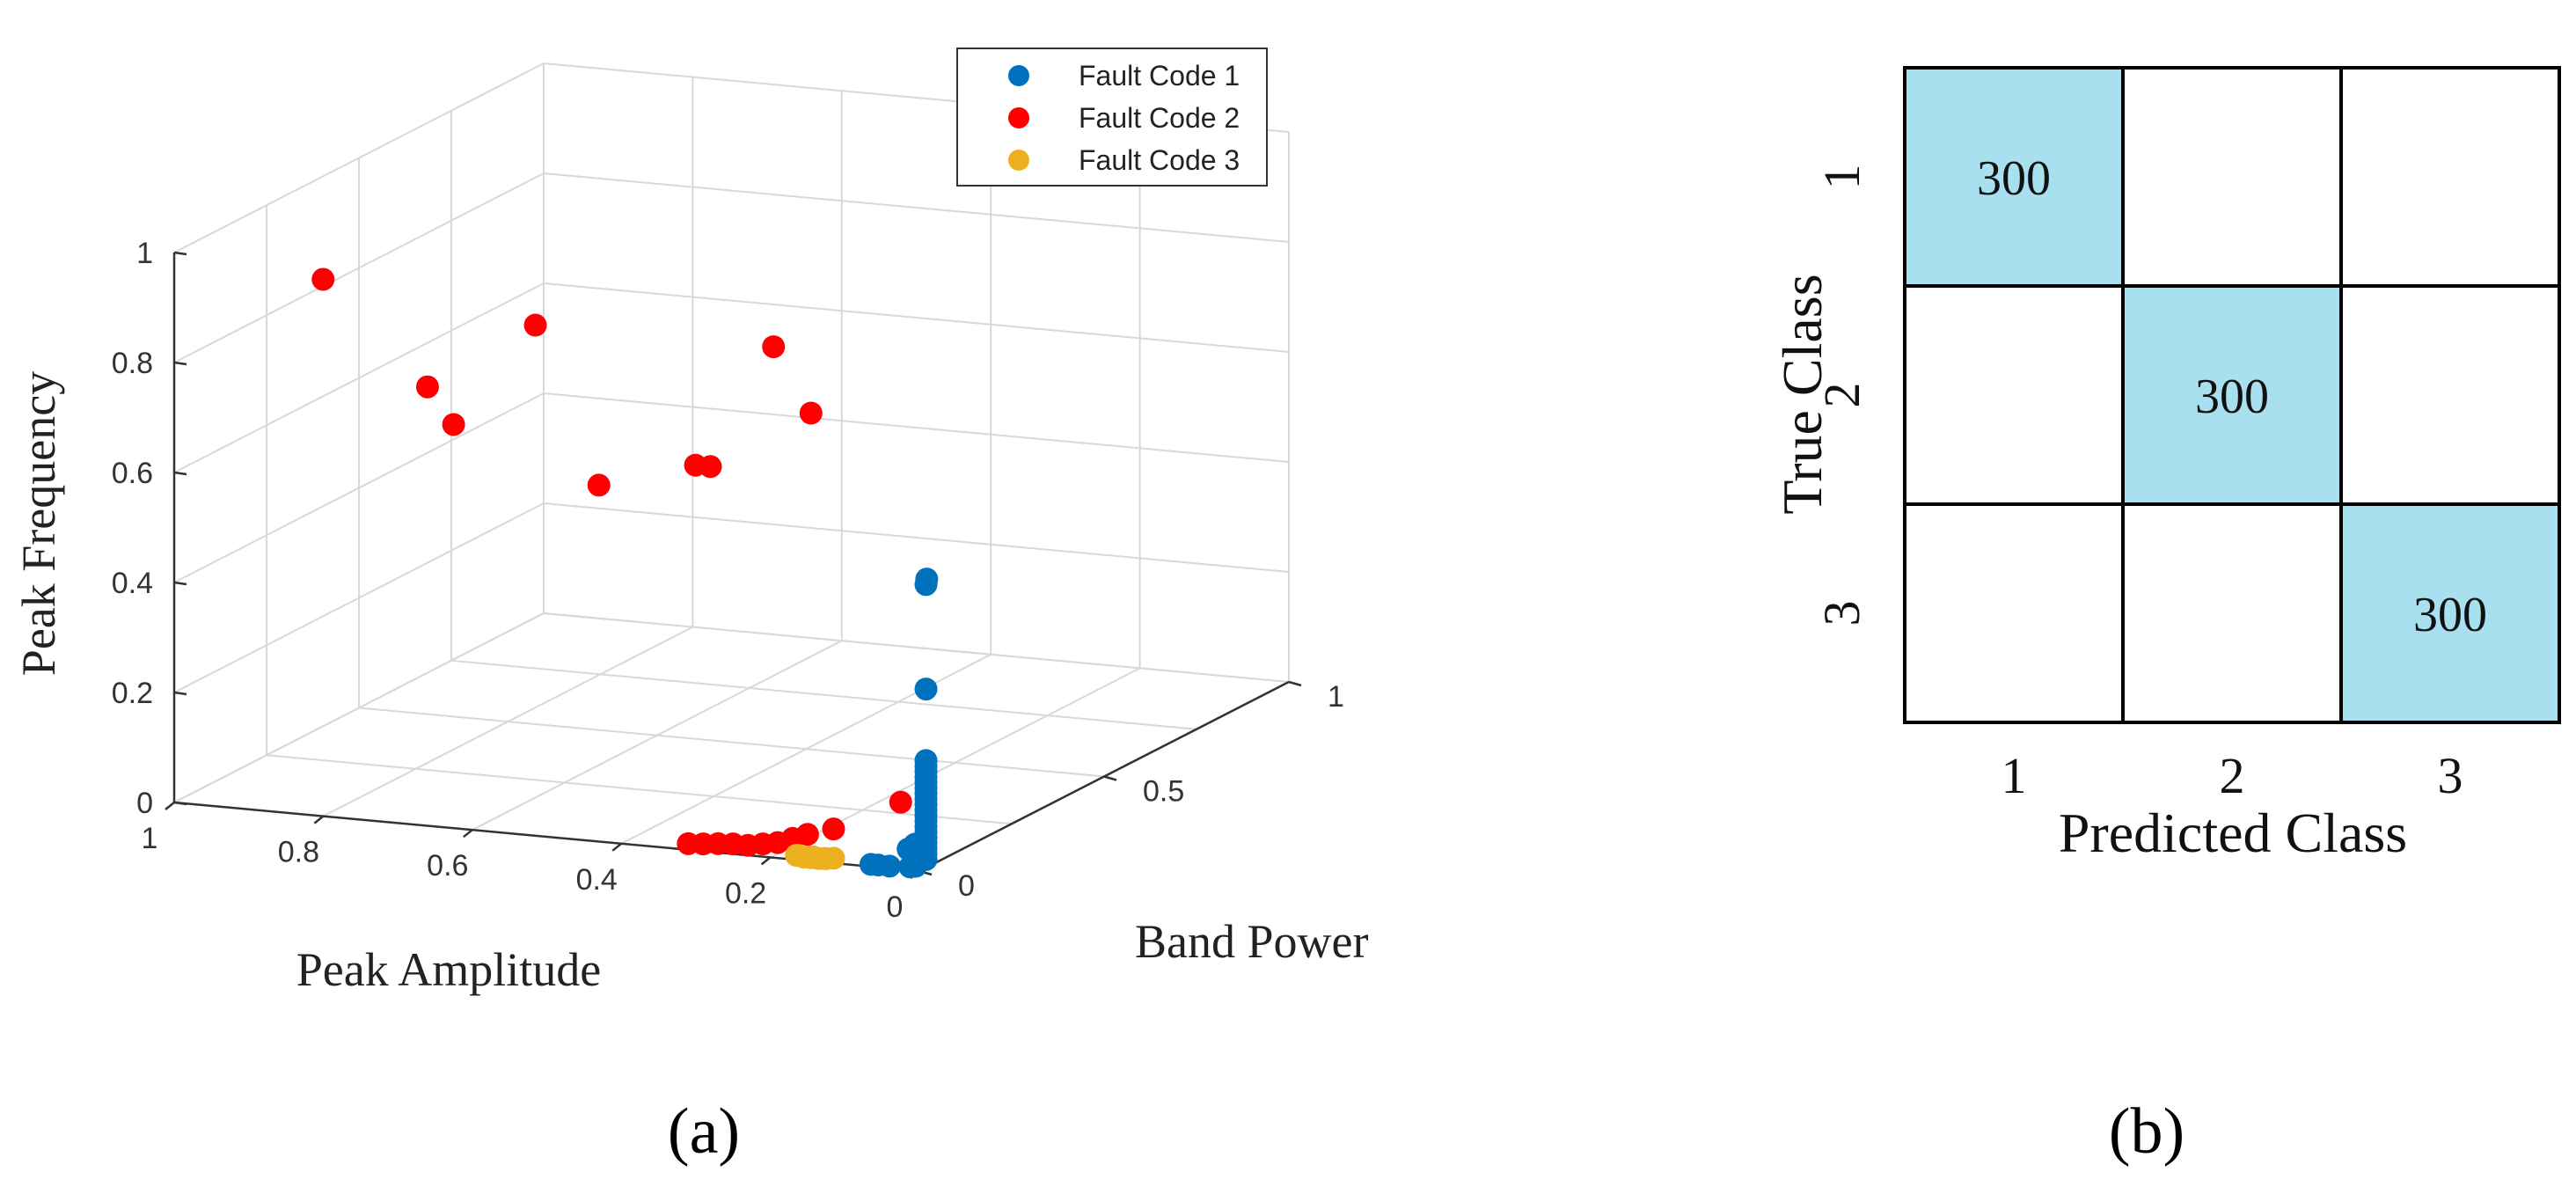 The image size is (2576, 1194). I want to click on predicted-tick-labels: 1 2 3, so click(2232, 775).